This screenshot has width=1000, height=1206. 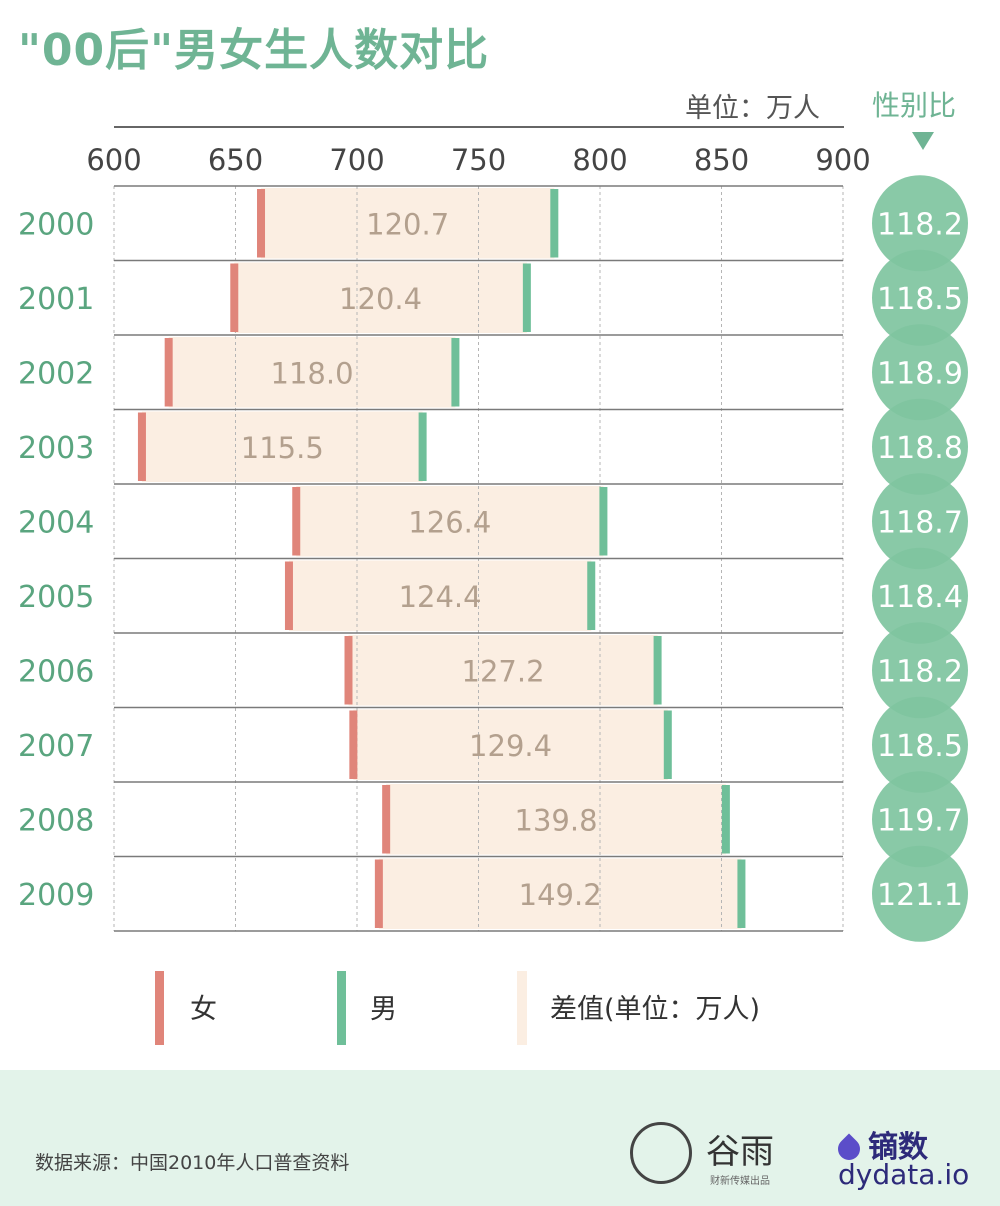 I want to click on diff-label: 127.2, so click(x=503, y=671).